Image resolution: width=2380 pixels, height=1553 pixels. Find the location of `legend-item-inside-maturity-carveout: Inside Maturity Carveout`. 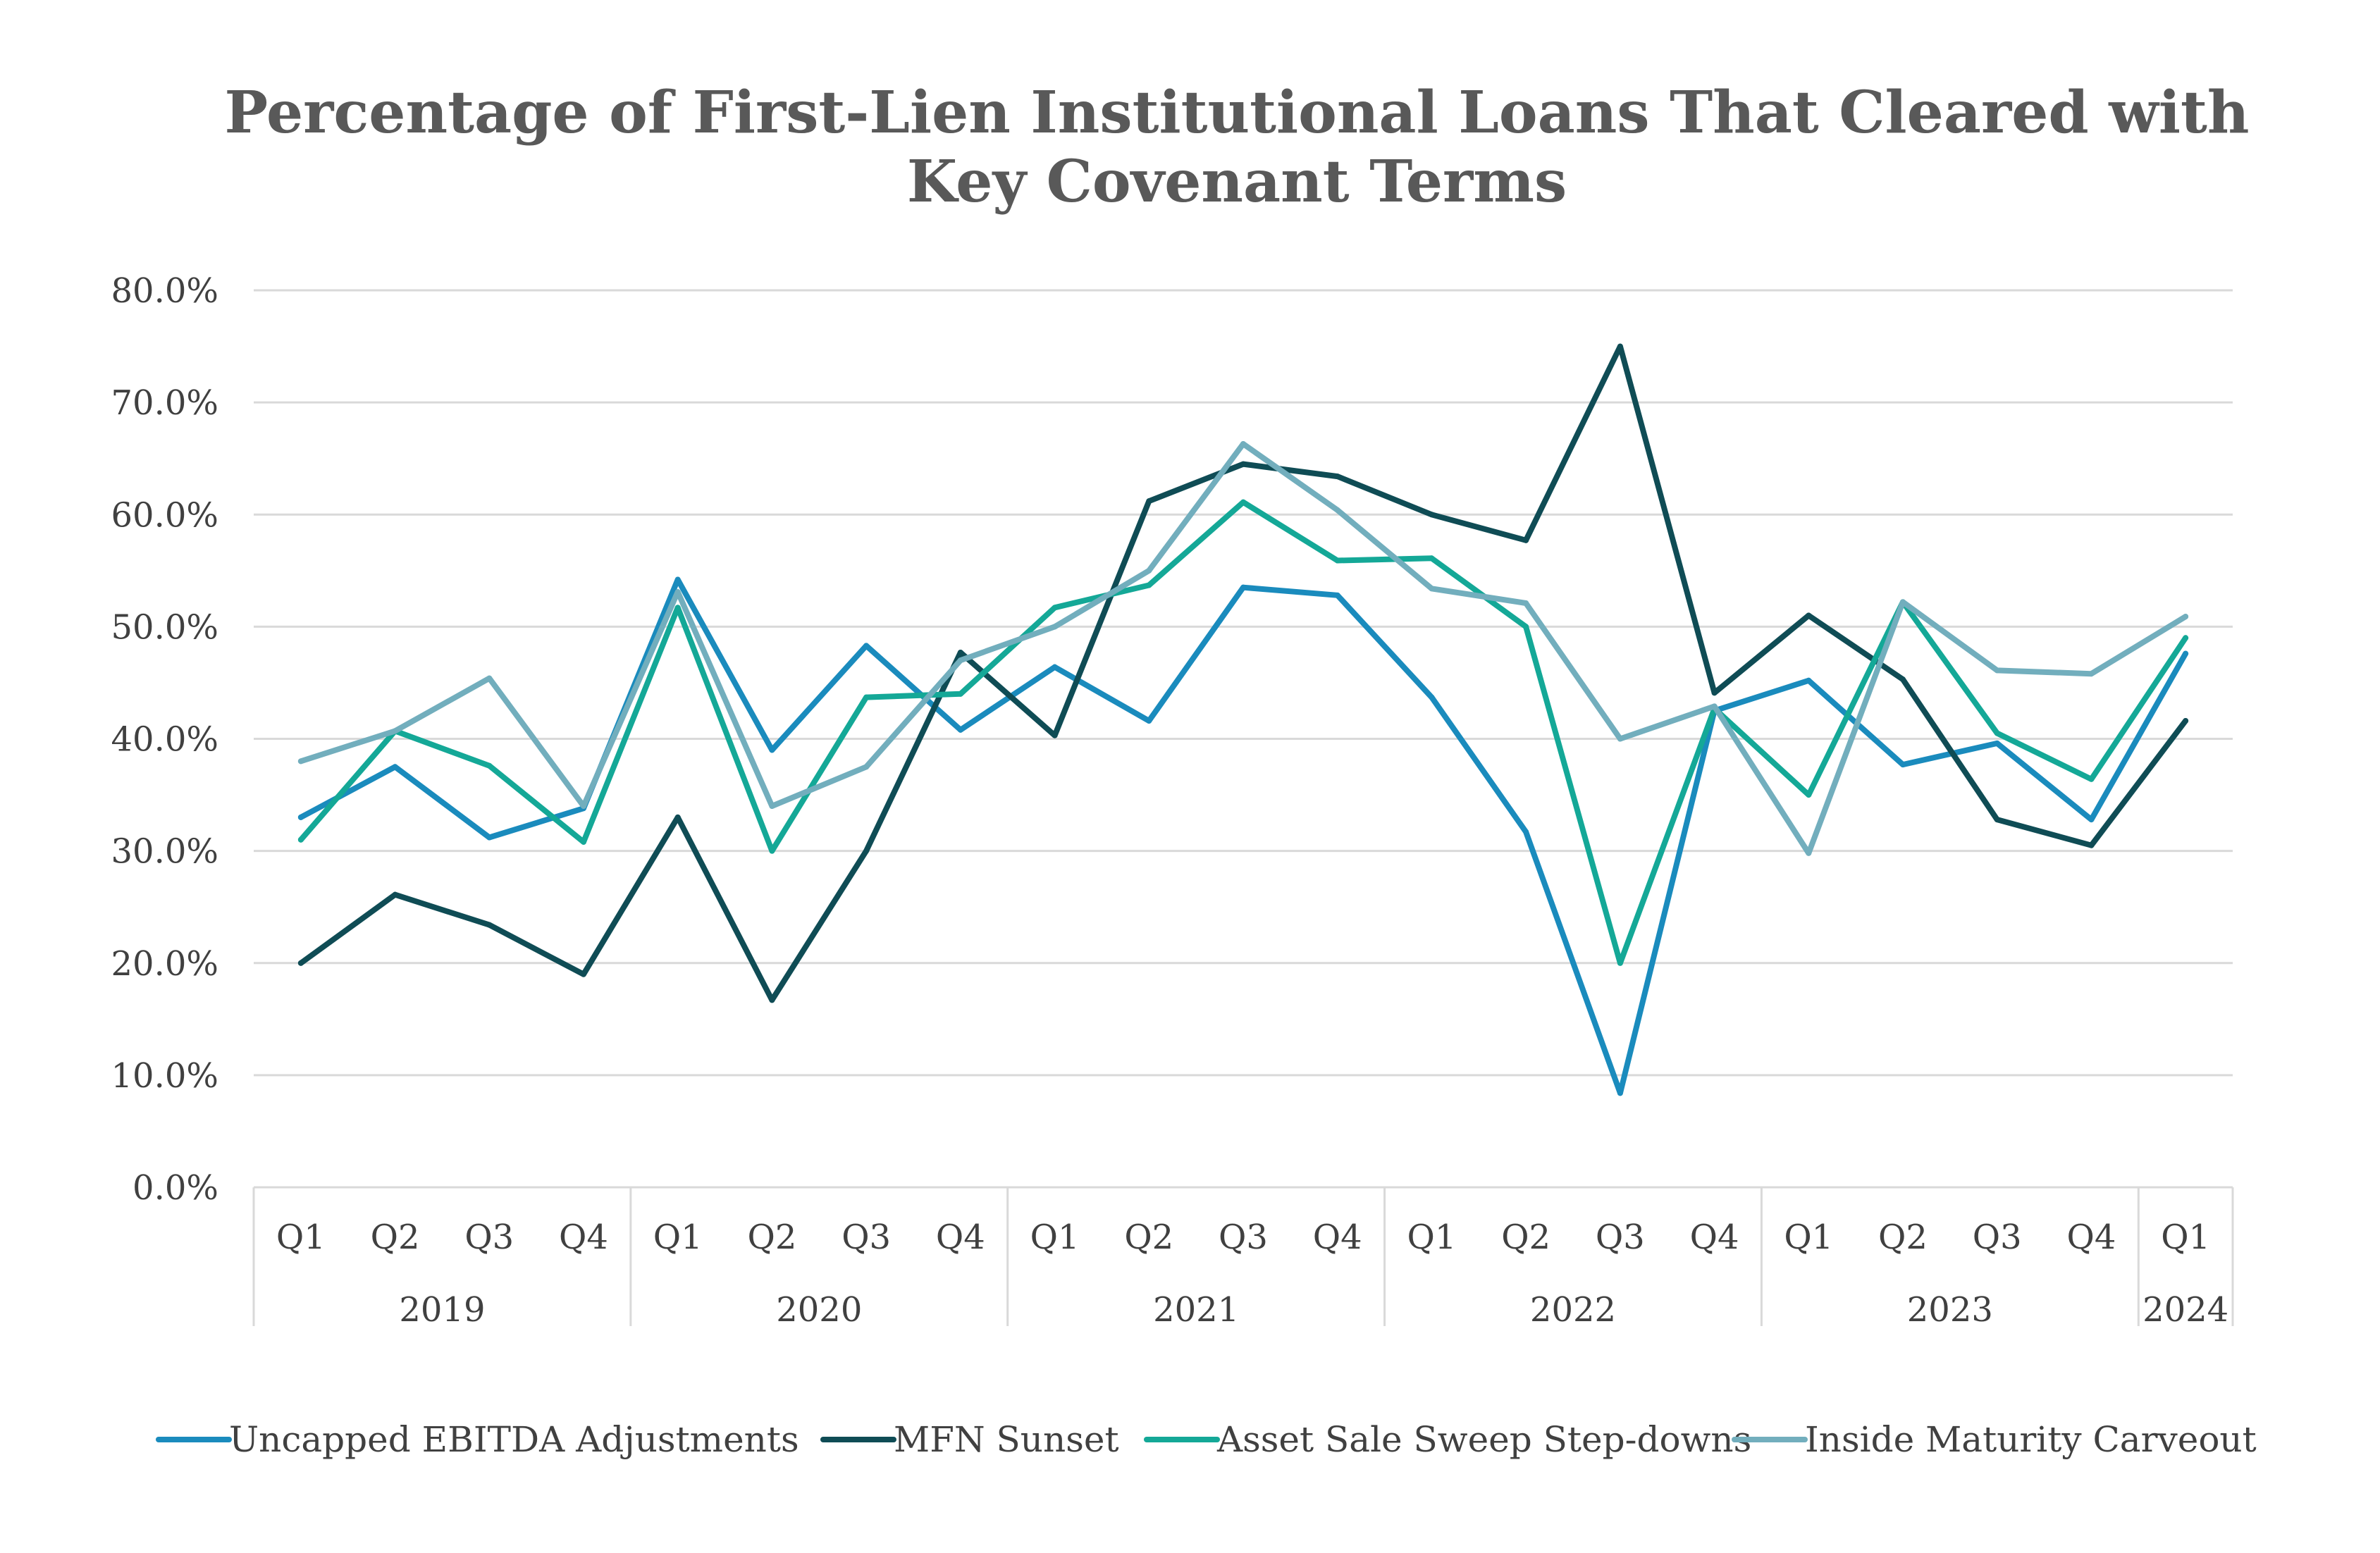

legend-item-inside-maturity-carveout: Inside Maturity Carveout is located at coordinates (1995, 1439).